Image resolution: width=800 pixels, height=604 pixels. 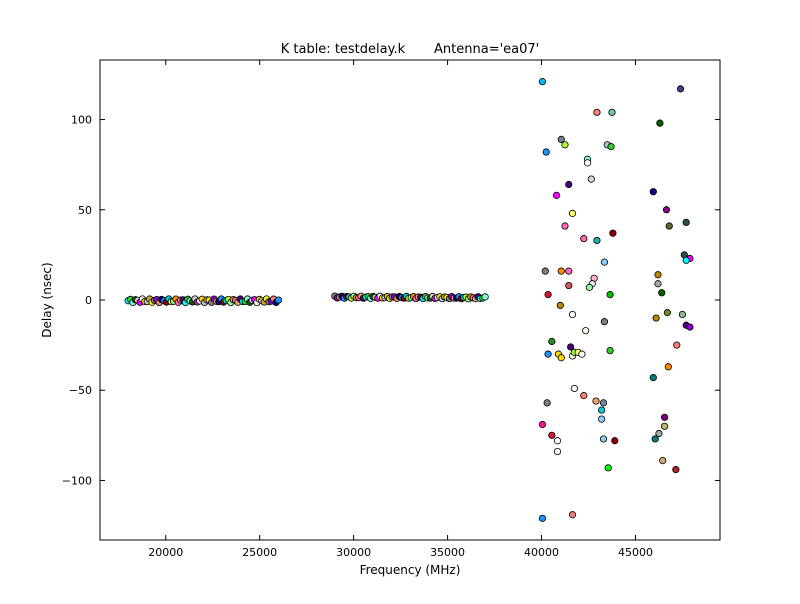 I want to click on y-tick-label: 50, so click(x=85, y=210).